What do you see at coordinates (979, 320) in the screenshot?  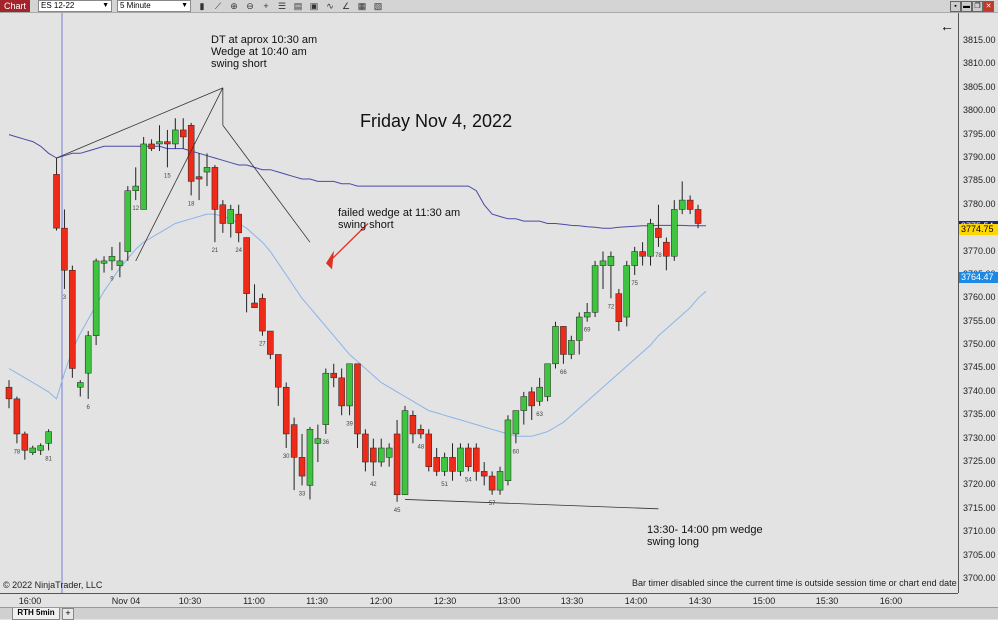 I see `price-tick-label: 3755.00` at bounding box center [979, 320].